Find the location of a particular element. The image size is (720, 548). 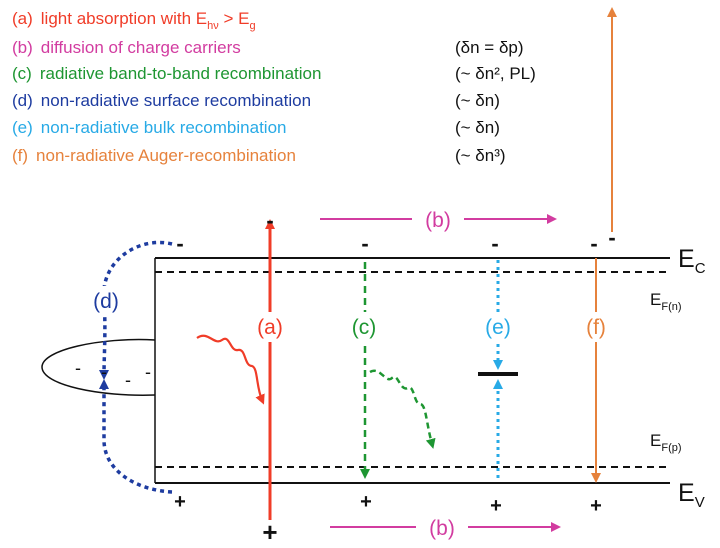

label-b-bottom: (b) is located at coordinates (442, 528).